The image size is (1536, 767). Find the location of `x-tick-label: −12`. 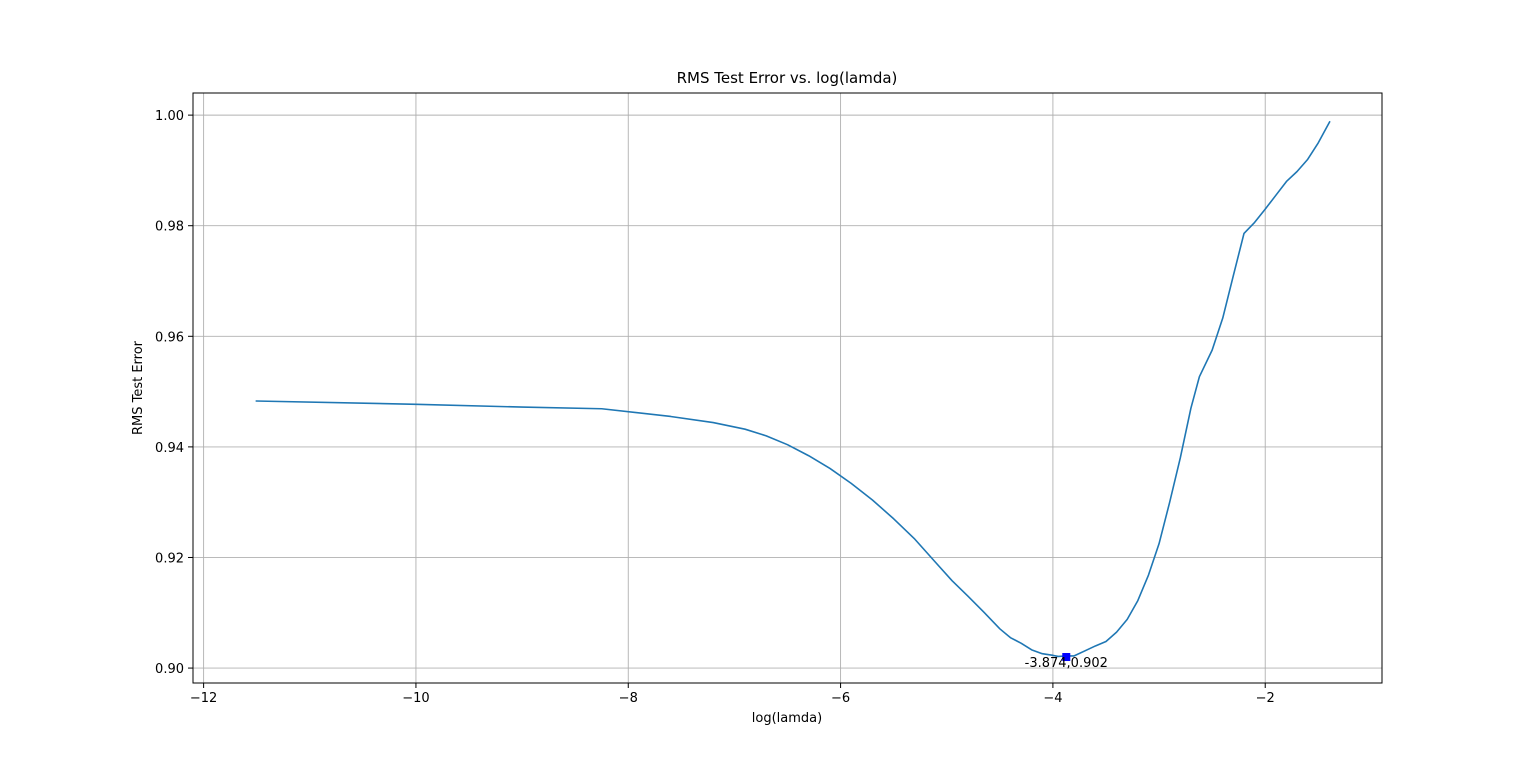

x-tick-label: −12 is located at coordinates (203, 698).